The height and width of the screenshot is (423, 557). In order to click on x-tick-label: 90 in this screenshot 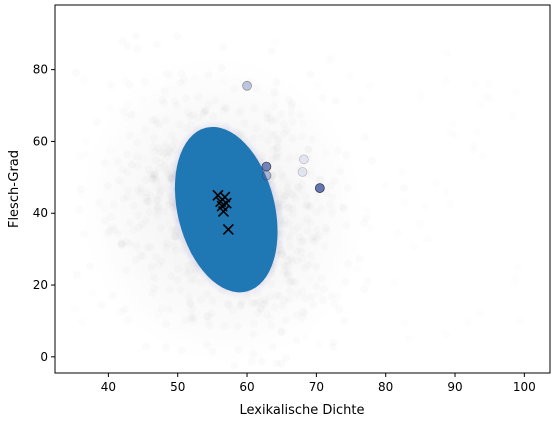, I will do `click(454, 387)`.